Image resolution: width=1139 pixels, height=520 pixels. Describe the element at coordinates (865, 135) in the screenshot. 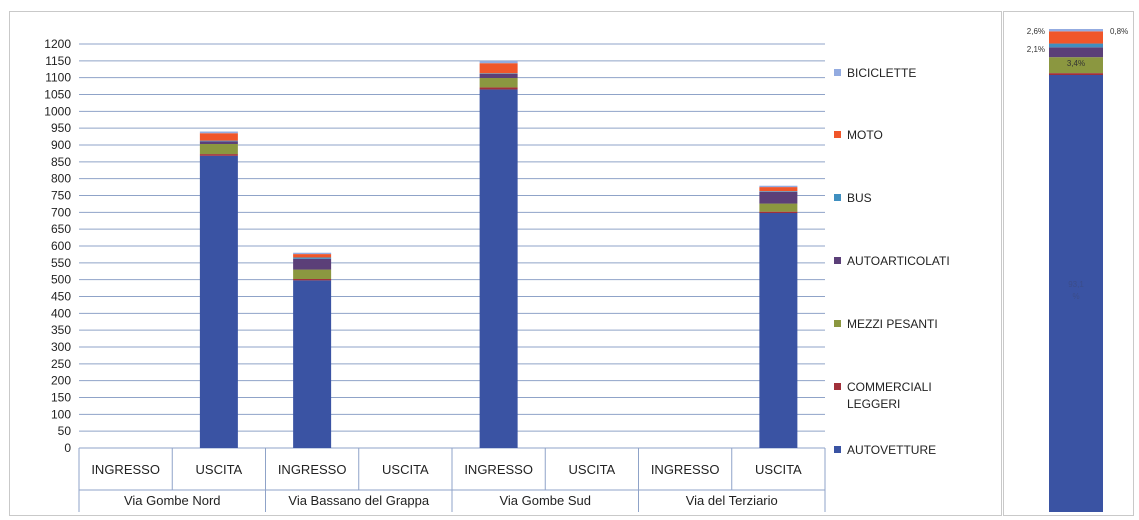

I see `legend-label: MOTO` at that location.